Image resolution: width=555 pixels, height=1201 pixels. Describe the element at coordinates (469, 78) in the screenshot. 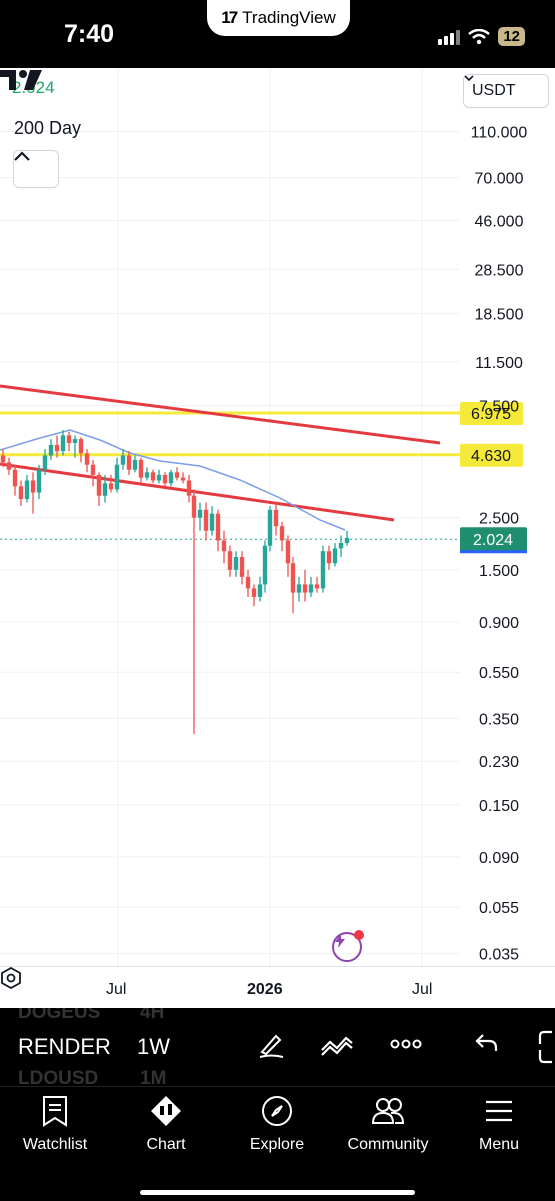

I see `chevron-down-icon` at that location.